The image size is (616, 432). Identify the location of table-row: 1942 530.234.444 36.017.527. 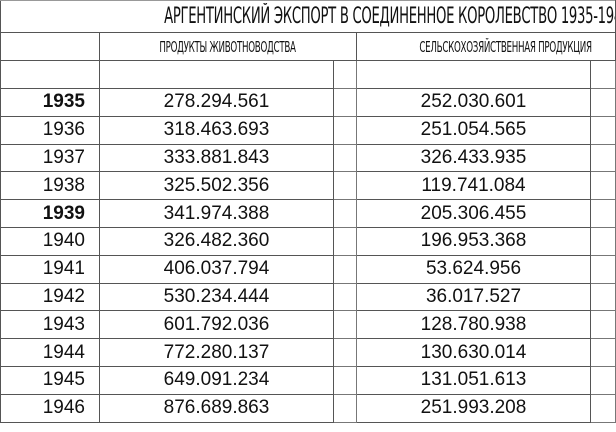
(308, 297).